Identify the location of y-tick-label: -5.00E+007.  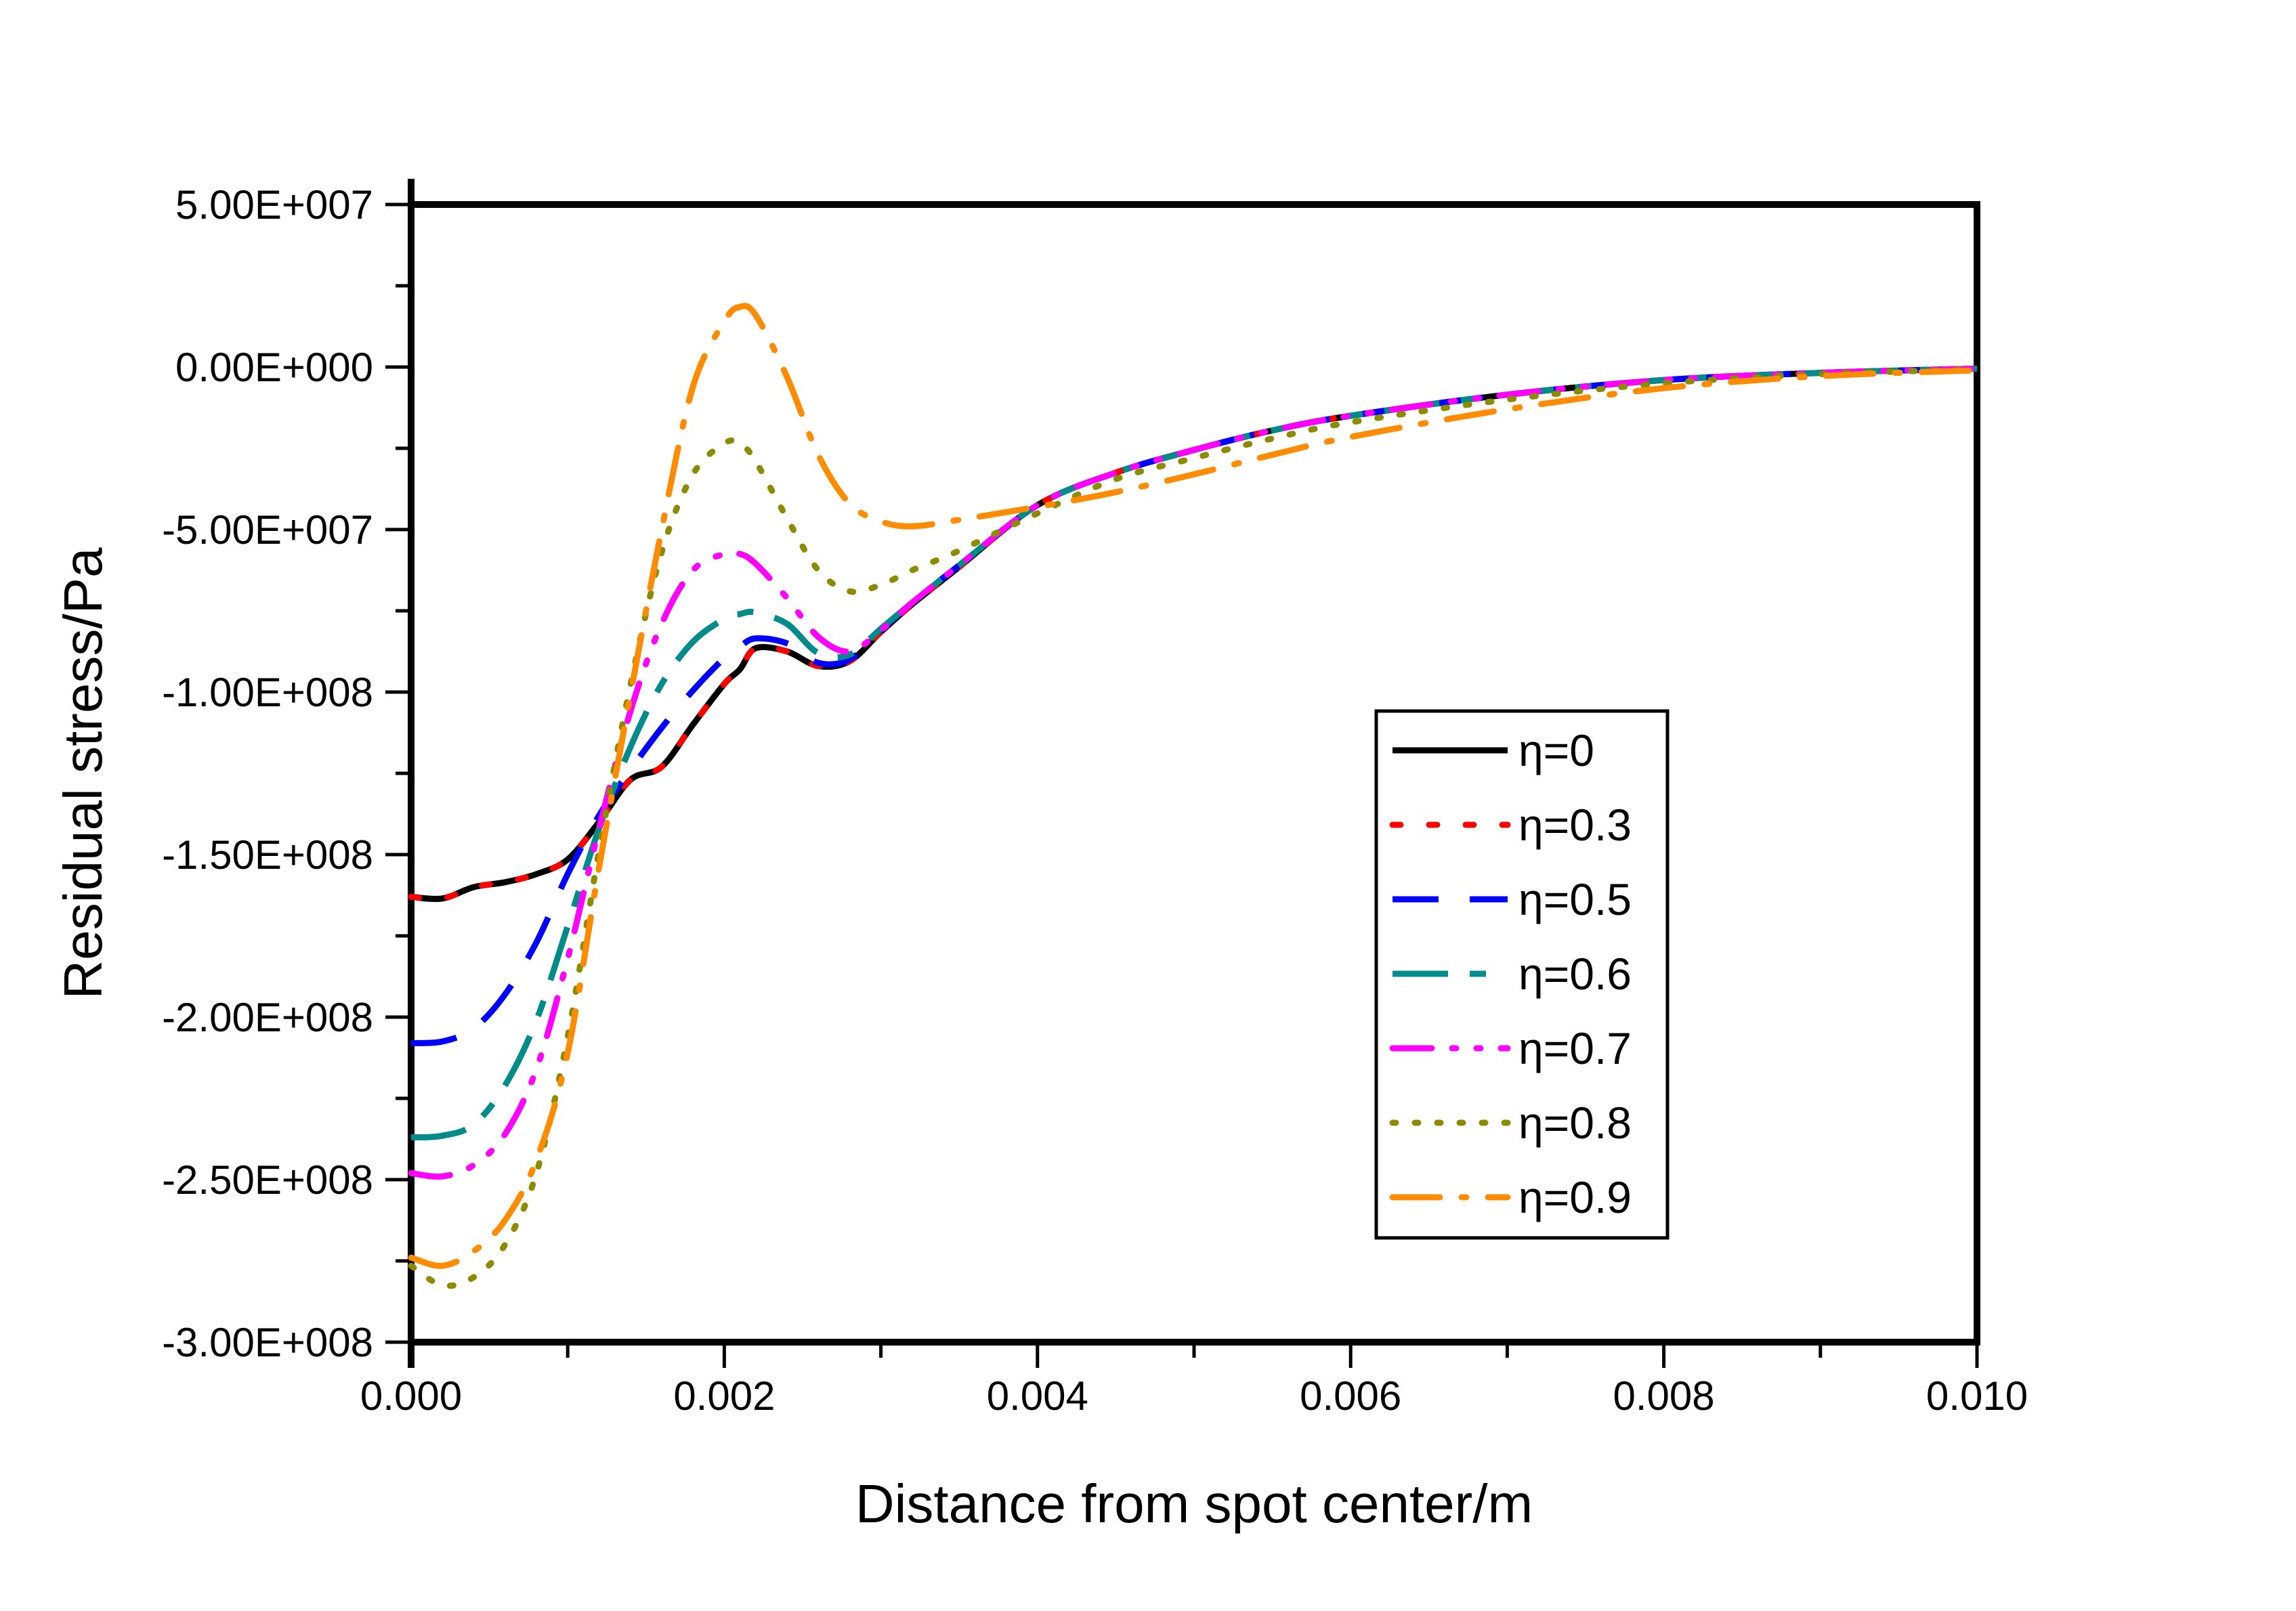
(267, 530).